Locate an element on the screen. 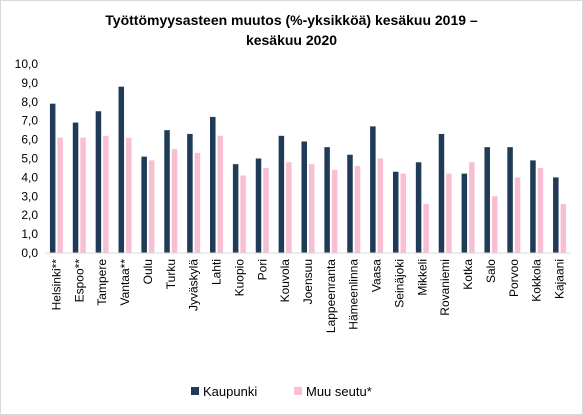 This screenshot has width=583, height=415. x-tick-label: Seinäjoki is located at coordinates (399, 283).